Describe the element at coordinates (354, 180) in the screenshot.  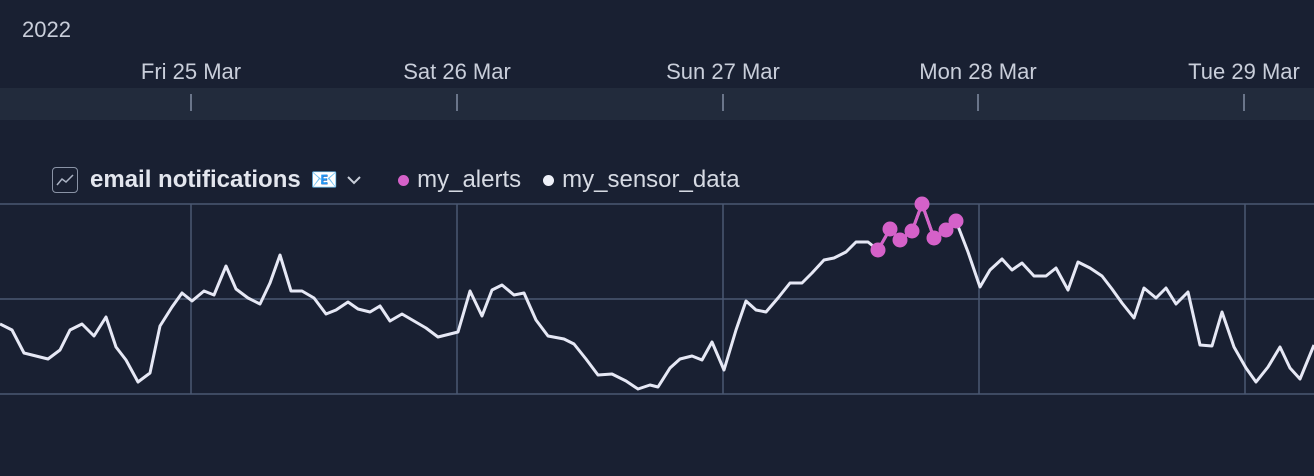
I see `chevron-down-icon` at that location.